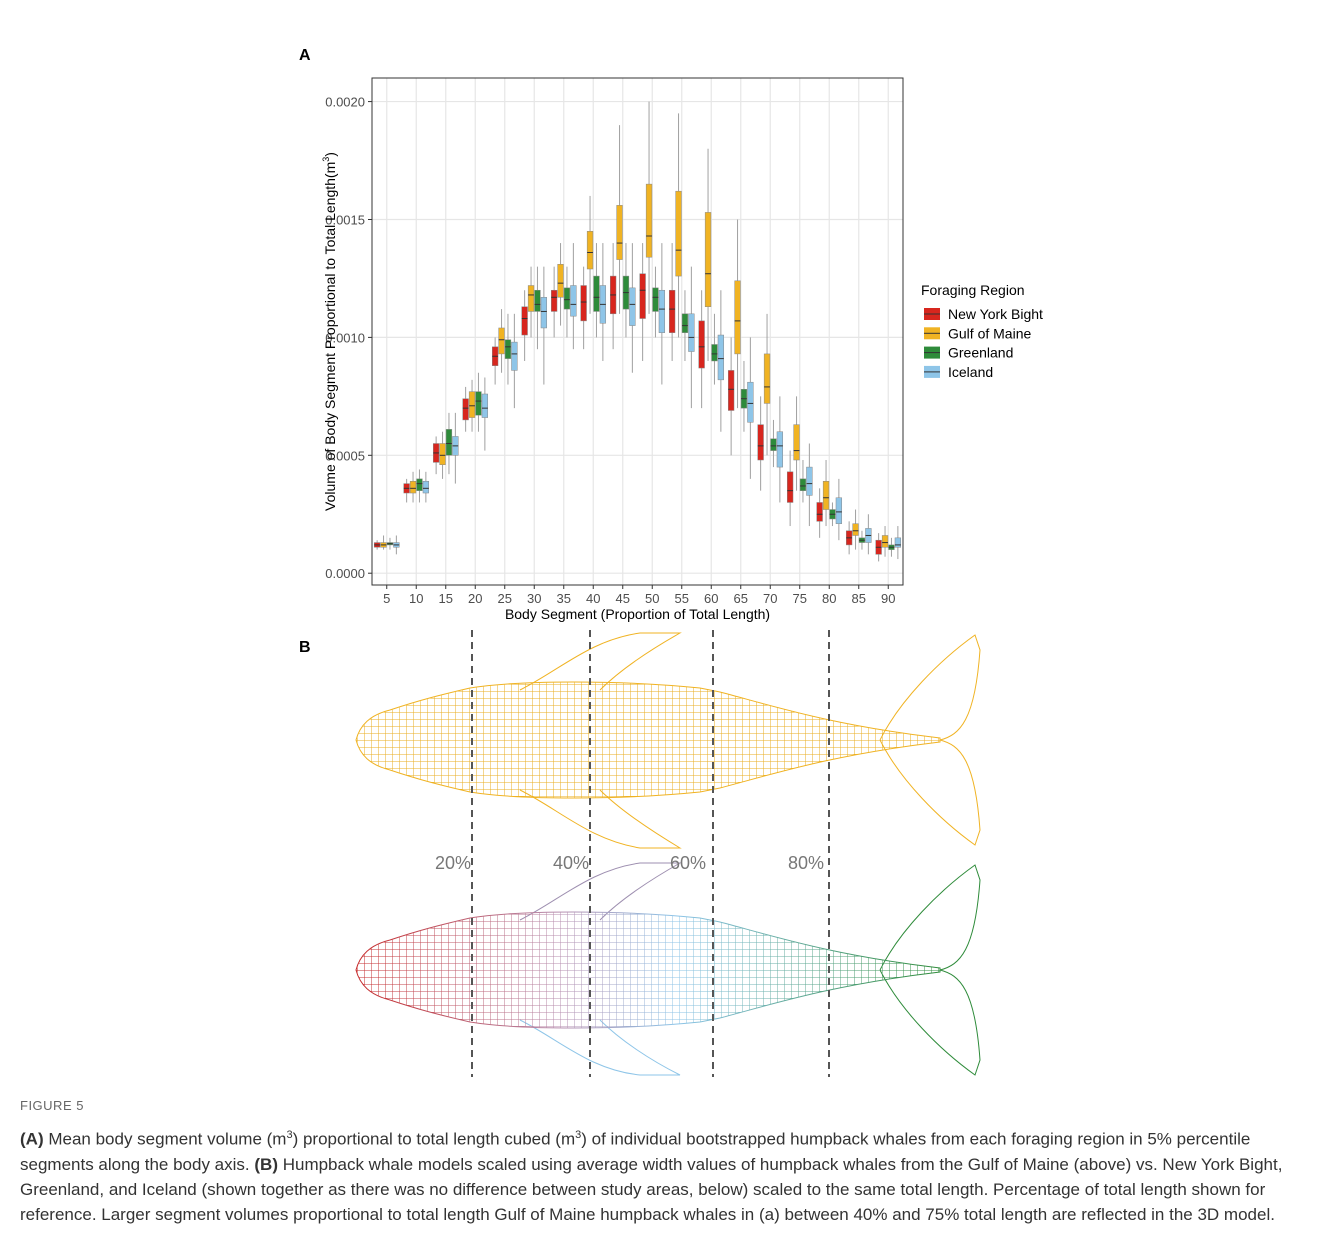  What do you see at coordinates (475, 598) in the screenshot?
I see `x-tick-label: 20` at bounding box center [475, 598].